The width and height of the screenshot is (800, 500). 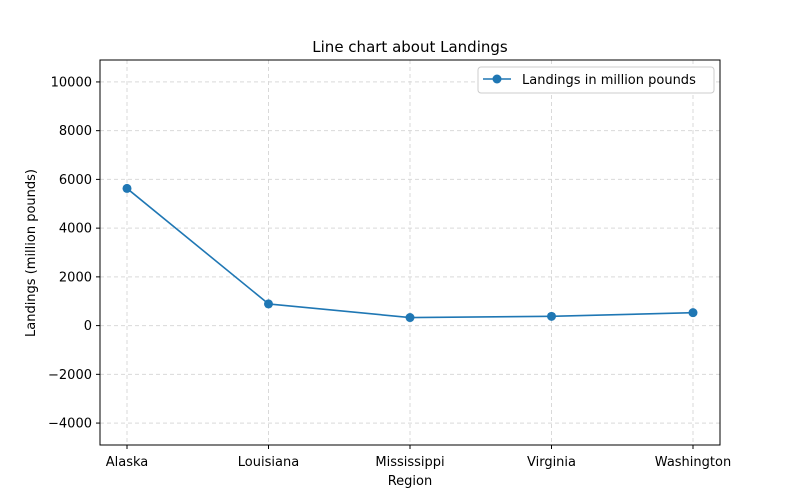 What do you see at coordinates (551, 462) in the screenshot?
I see `x-tick-label: Virginia` at bounding box center [551, 462].